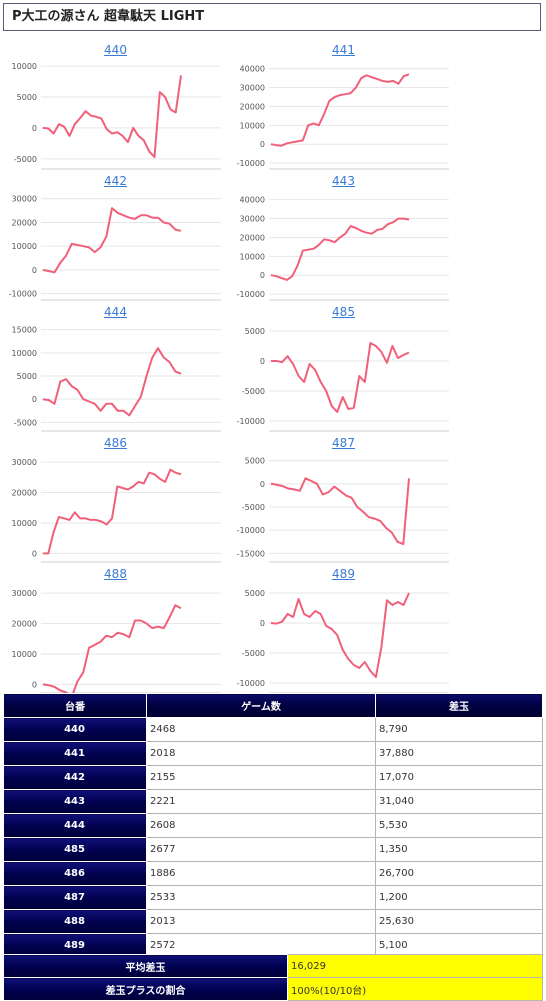 The width and height of the screenshot is (546, 1001). Describe the element at coordinates (115, 443) in the screenshot. I see `chart-title-link: 486` at that location.